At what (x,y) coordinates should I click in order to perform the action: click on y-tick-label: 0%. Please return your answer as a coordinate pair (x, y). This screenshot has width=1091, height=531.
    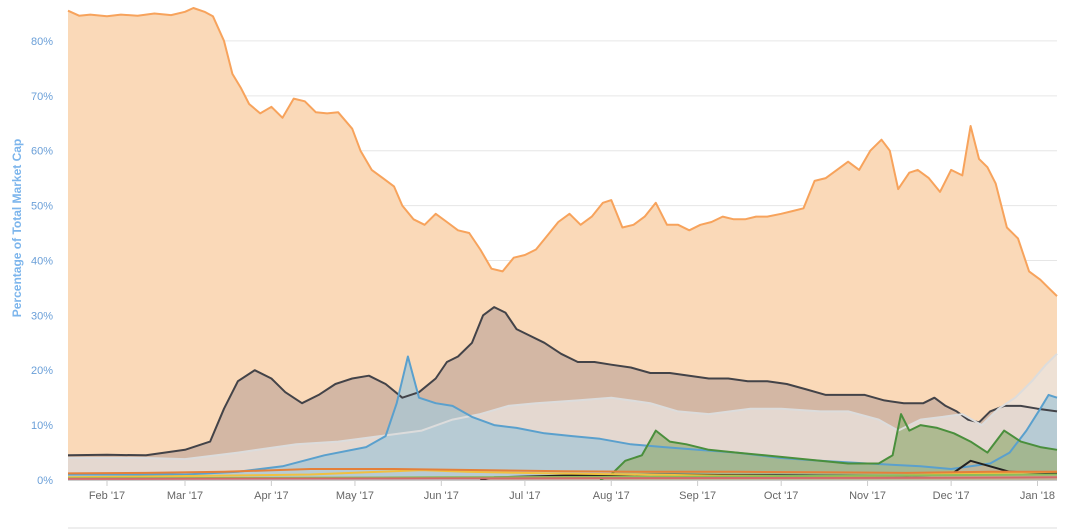
    Looking at the image, I should click on (45, 481).